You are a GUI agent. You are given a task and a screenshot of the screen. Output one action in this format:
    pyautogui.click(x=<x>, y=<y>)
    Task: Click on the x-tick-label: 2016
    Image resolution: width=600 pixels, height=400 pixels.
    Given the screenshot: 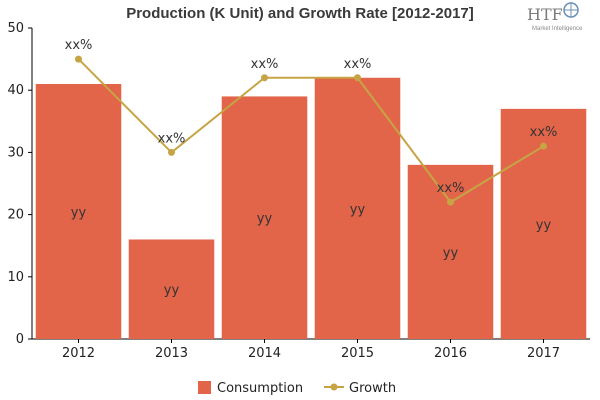 What is the action you would take?
    pyautogui.click(x=450, y=353)
    